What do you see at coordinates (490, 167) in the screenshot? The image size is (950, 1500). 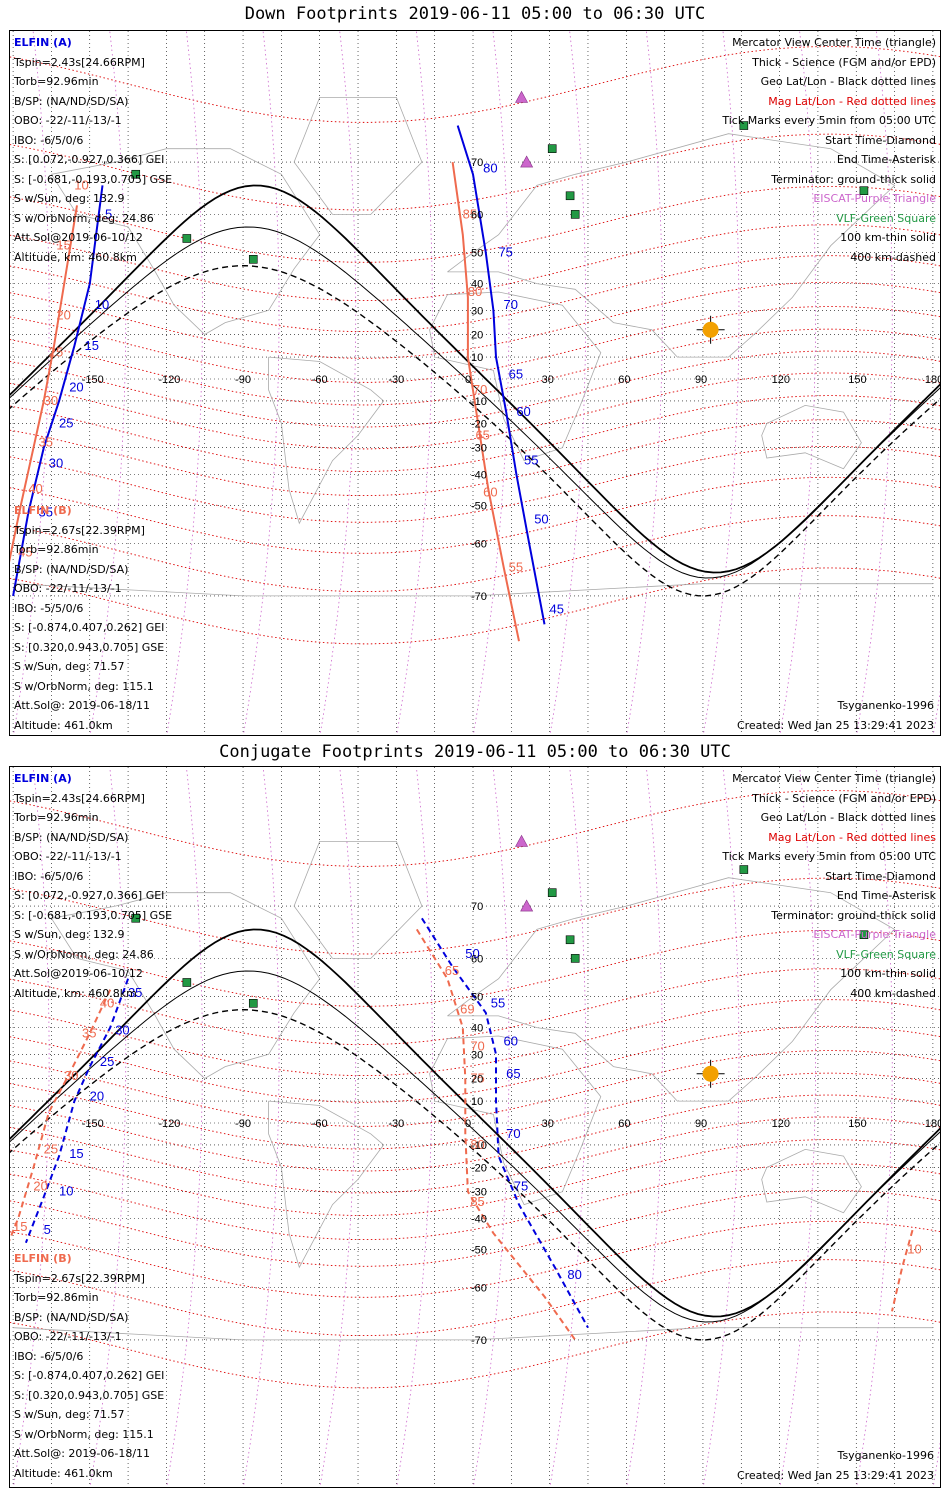 I see `elfin-a-tick-label: 80` at bounding box center [490, 167].